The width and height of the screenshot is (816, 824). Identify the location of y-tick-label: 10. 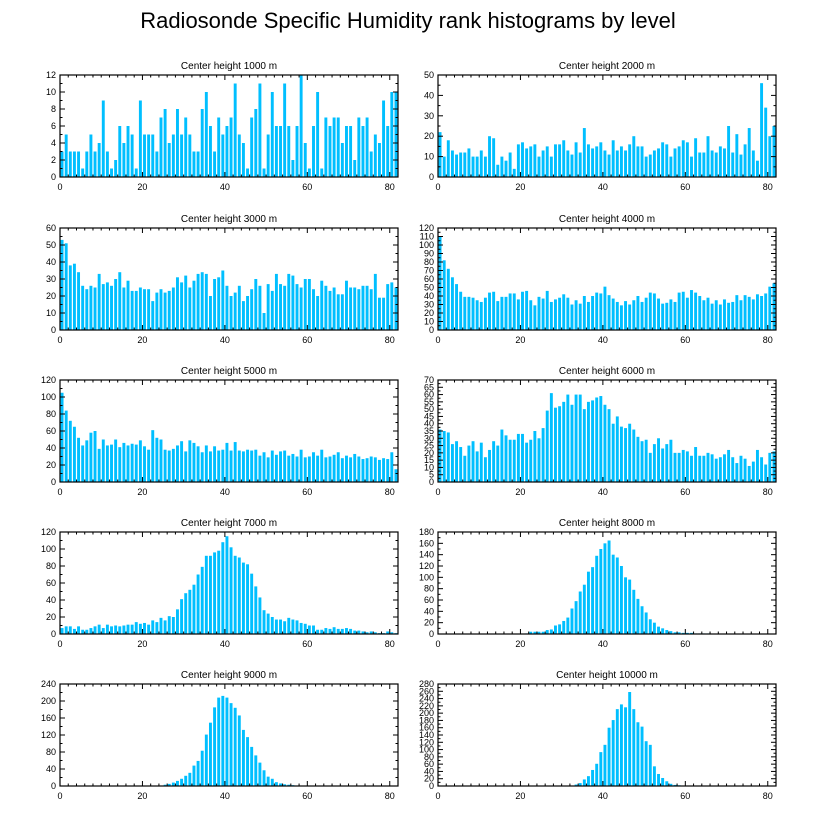
(51, 313).